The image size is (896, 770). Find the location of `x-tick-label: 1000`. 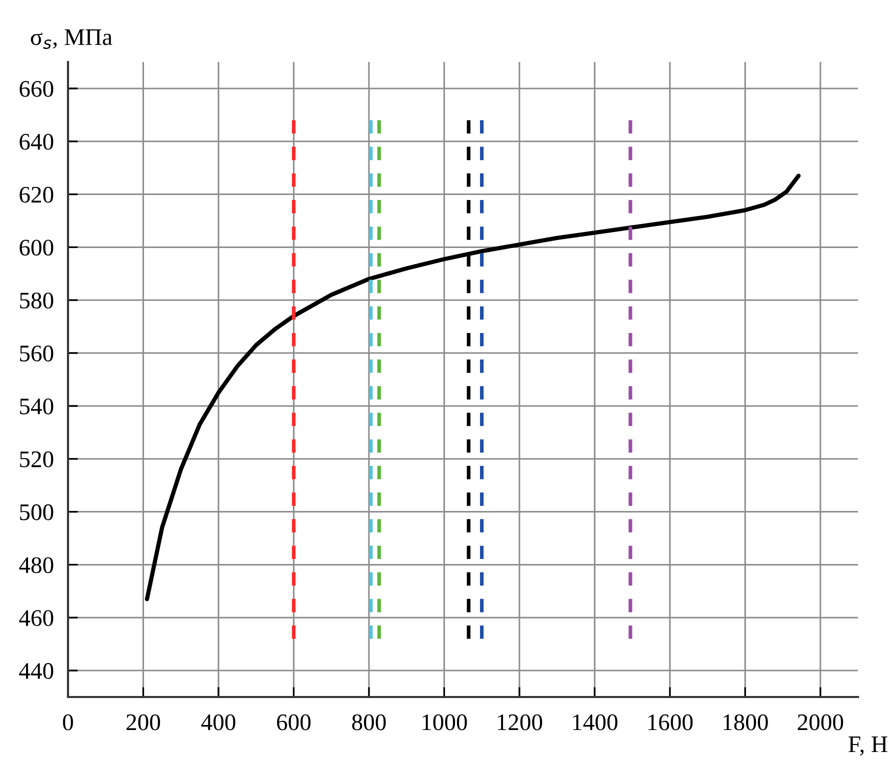

x-tick-label: 1000 is located at coordinates (444, 722).